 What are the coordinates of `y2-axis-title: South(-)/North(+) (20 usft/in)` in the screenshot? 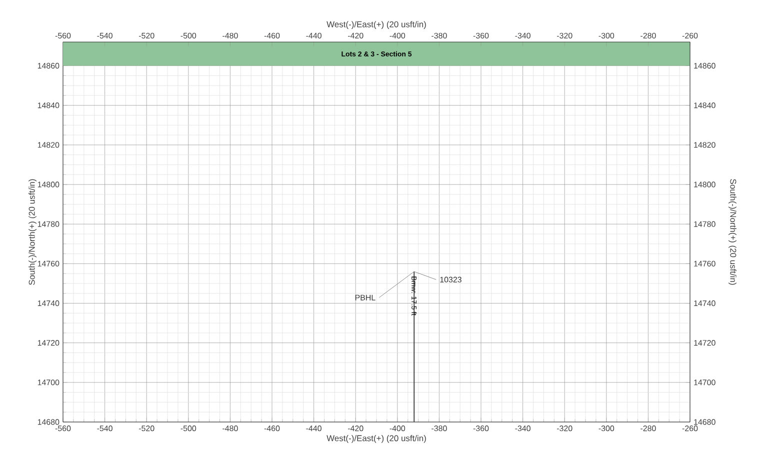 It's located at (732, 232).